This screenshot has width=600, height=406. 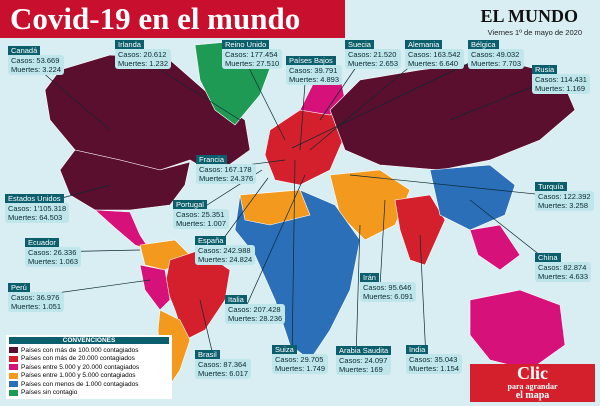 I want to click on cases: Casos: 53.669, so click(x=35, y=60).